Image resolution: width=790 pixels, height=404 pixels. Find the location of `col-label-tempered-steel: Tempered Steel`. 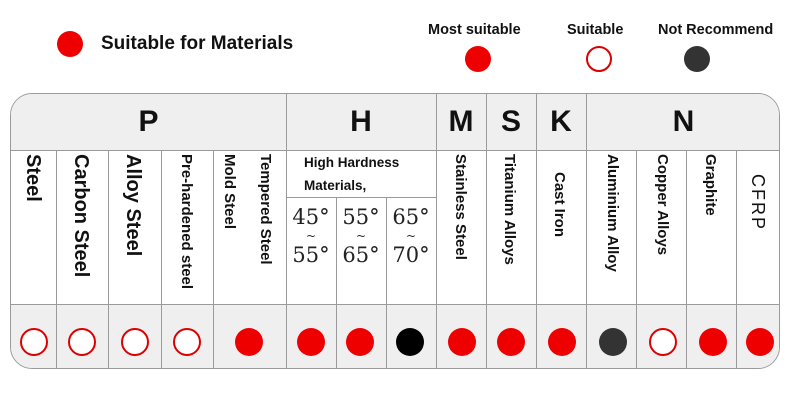

col-label-tempered-steel: Tempered Steel is located at coordinates (265, 209).